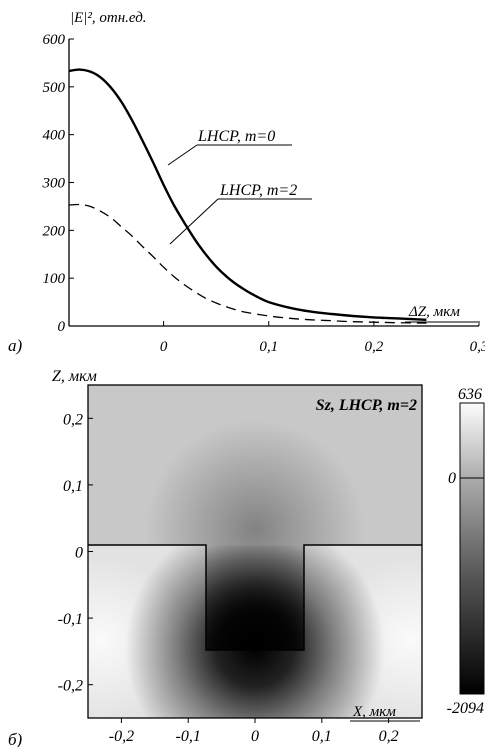 The image size is (485, 747). I want to click on y-axis-label: |E|², отн.ед., so click(108, 18).